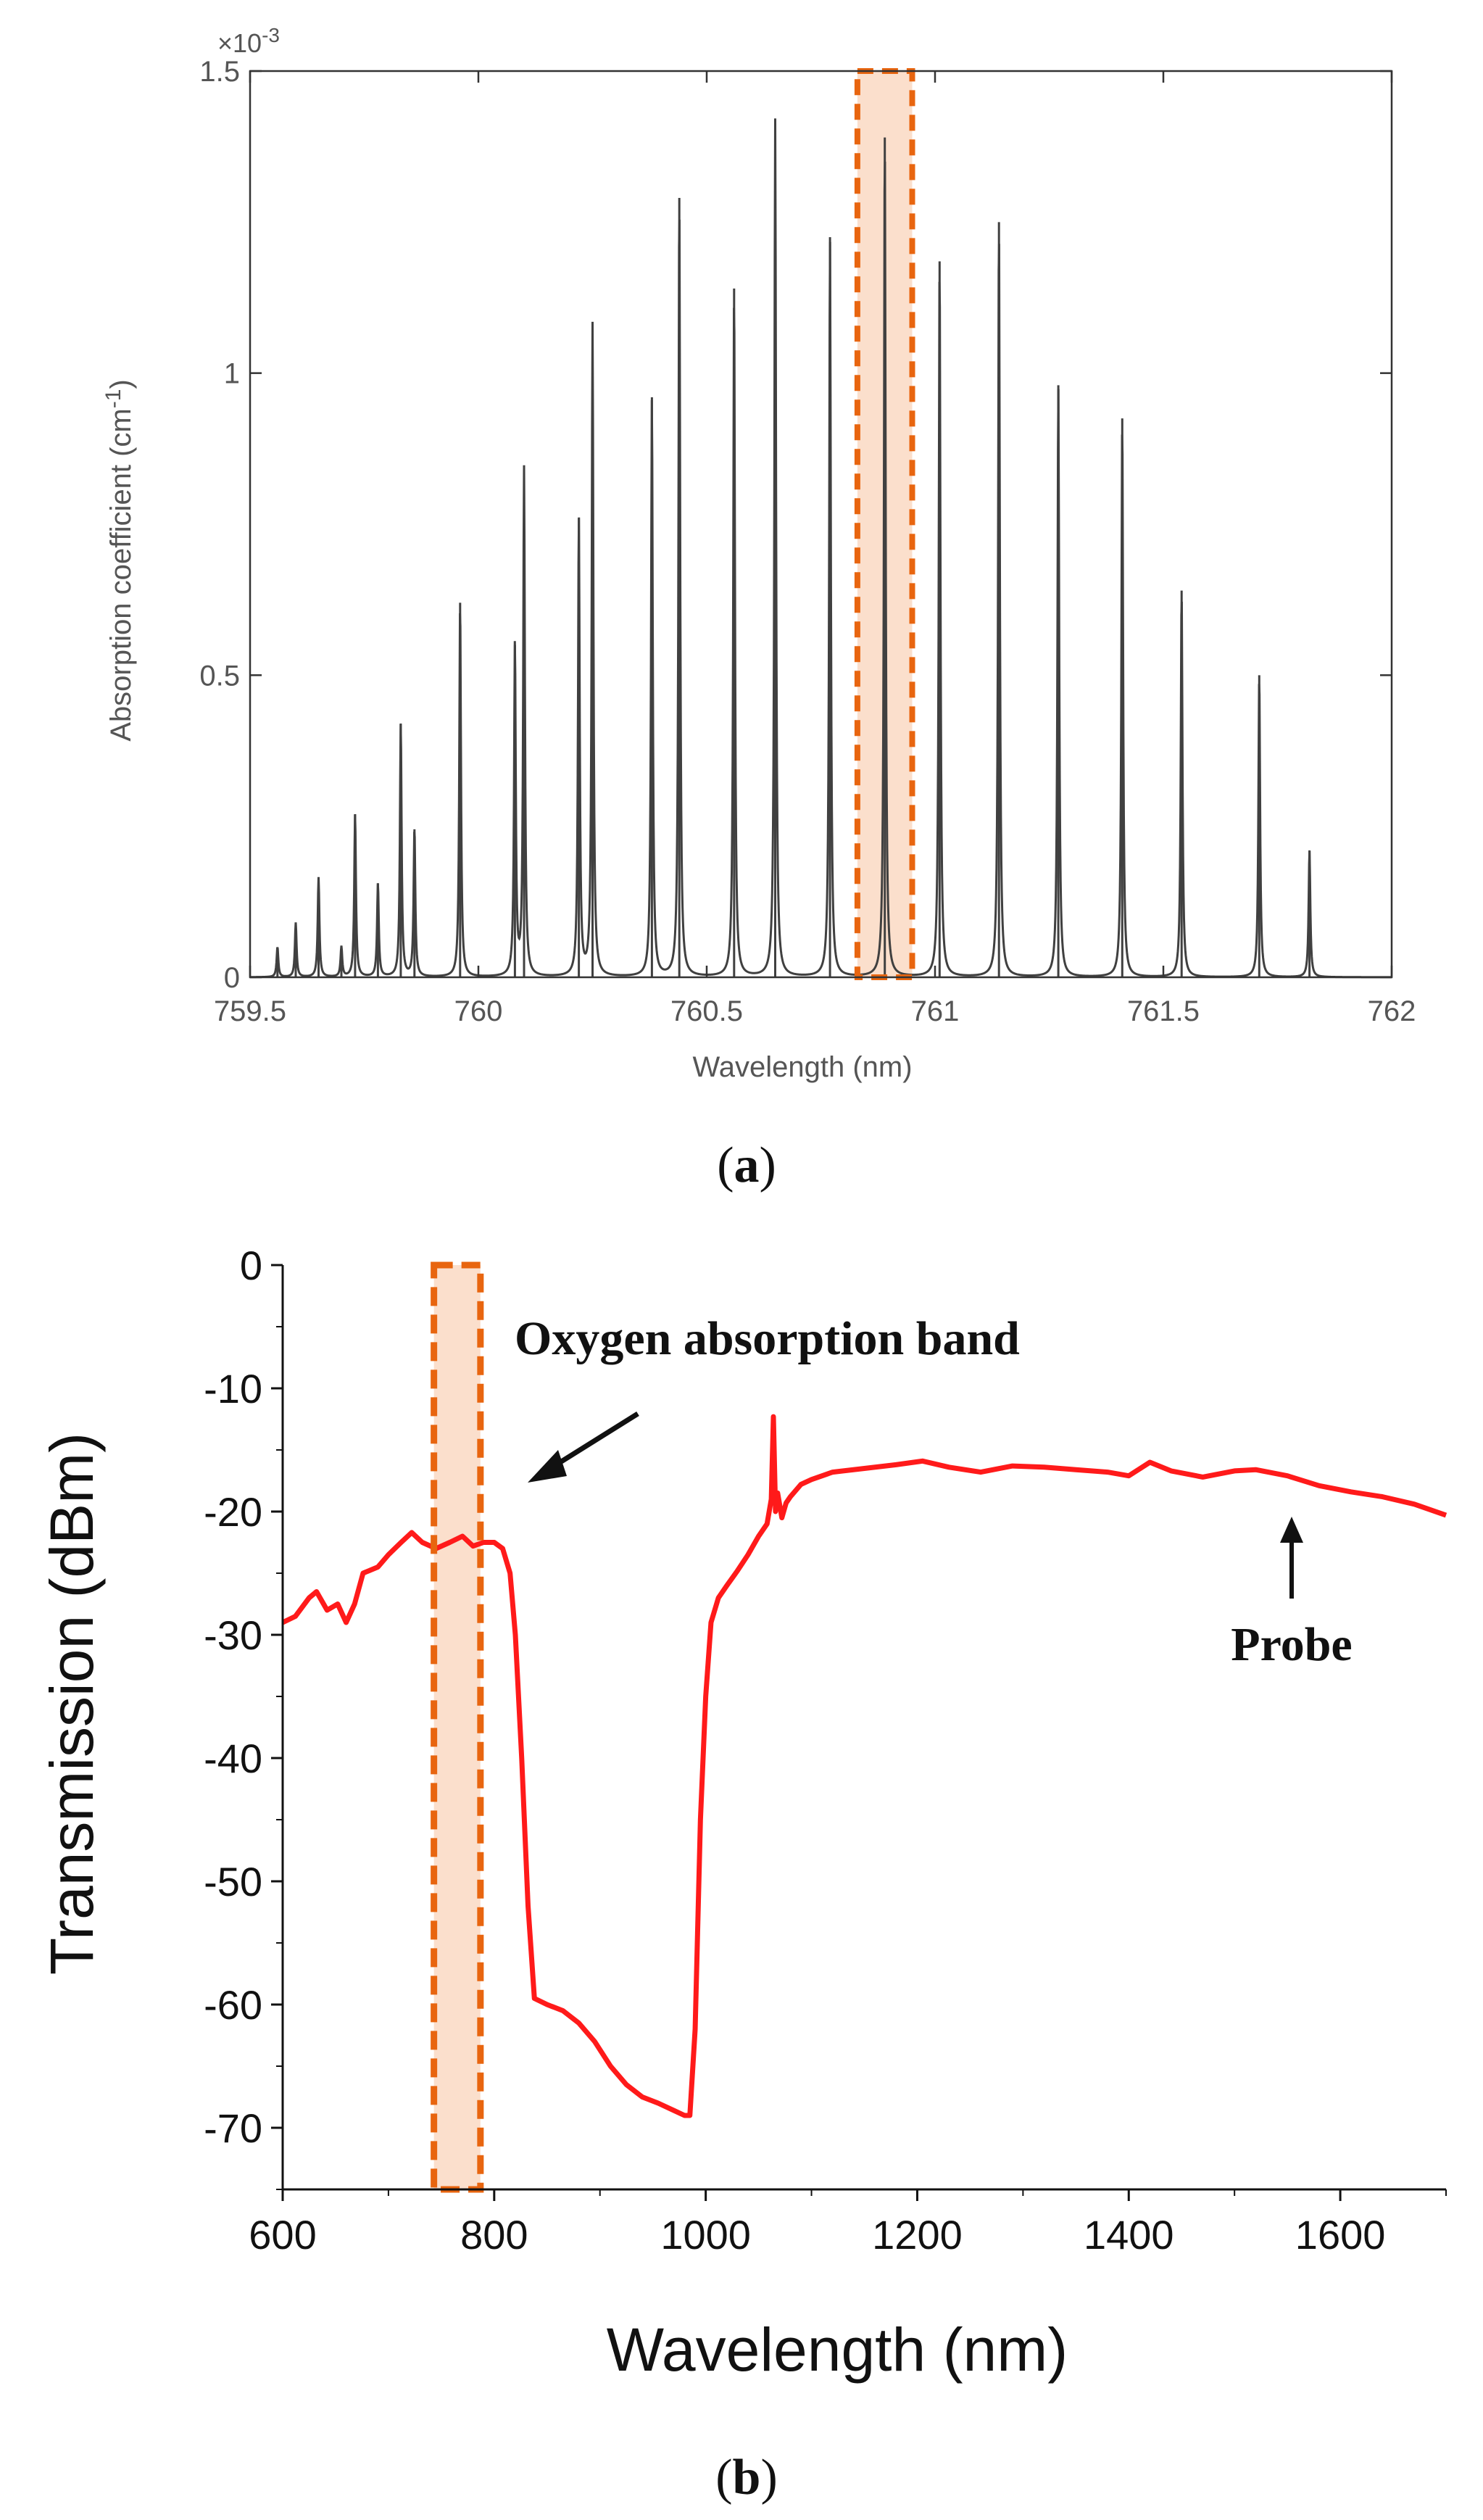 Image resolution: width=1483 pixels, height=2520 pixels. Describe the element at coordinates (918, 2235) in the screenshot. I see `panel-b-x-tick-label-3: 1200` at that location.